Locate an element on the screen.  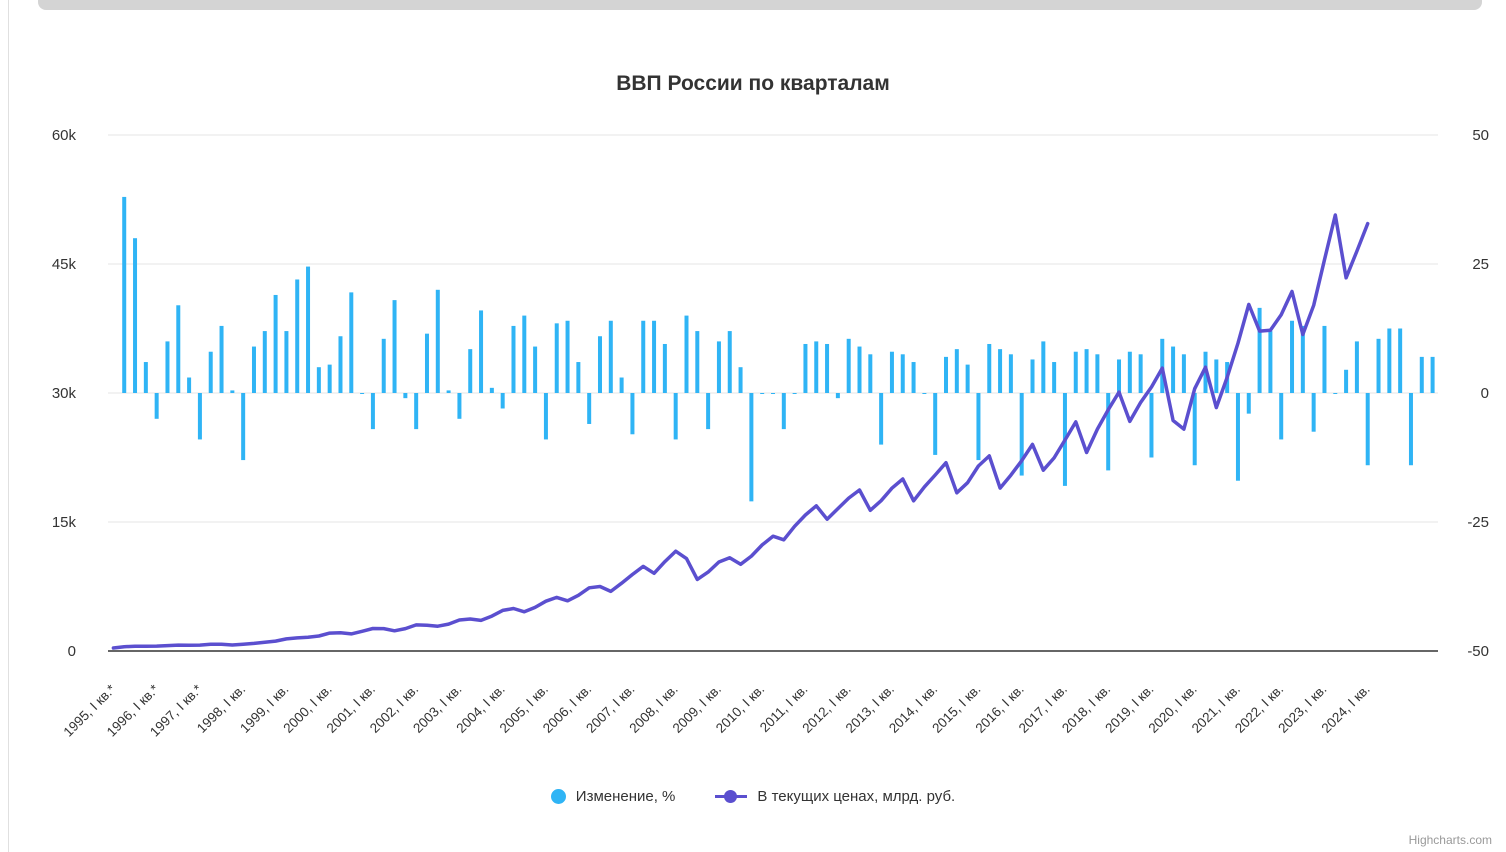
right-axis-tick-label: -50 is located at coordinates (1478, 651).